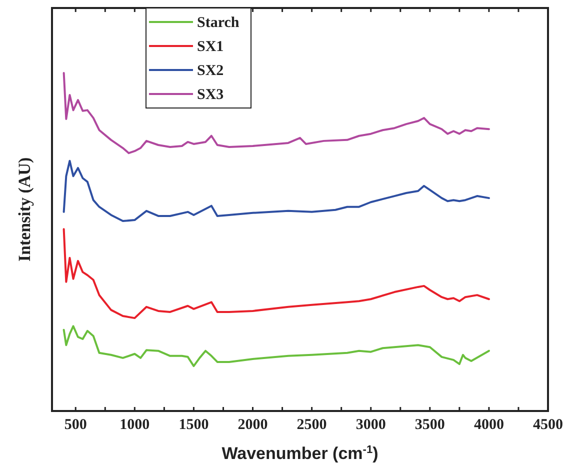 Image resolution: width=565 pixels, height=466 pixels. I want to click on legend-label: Starch, so click(218, 23).